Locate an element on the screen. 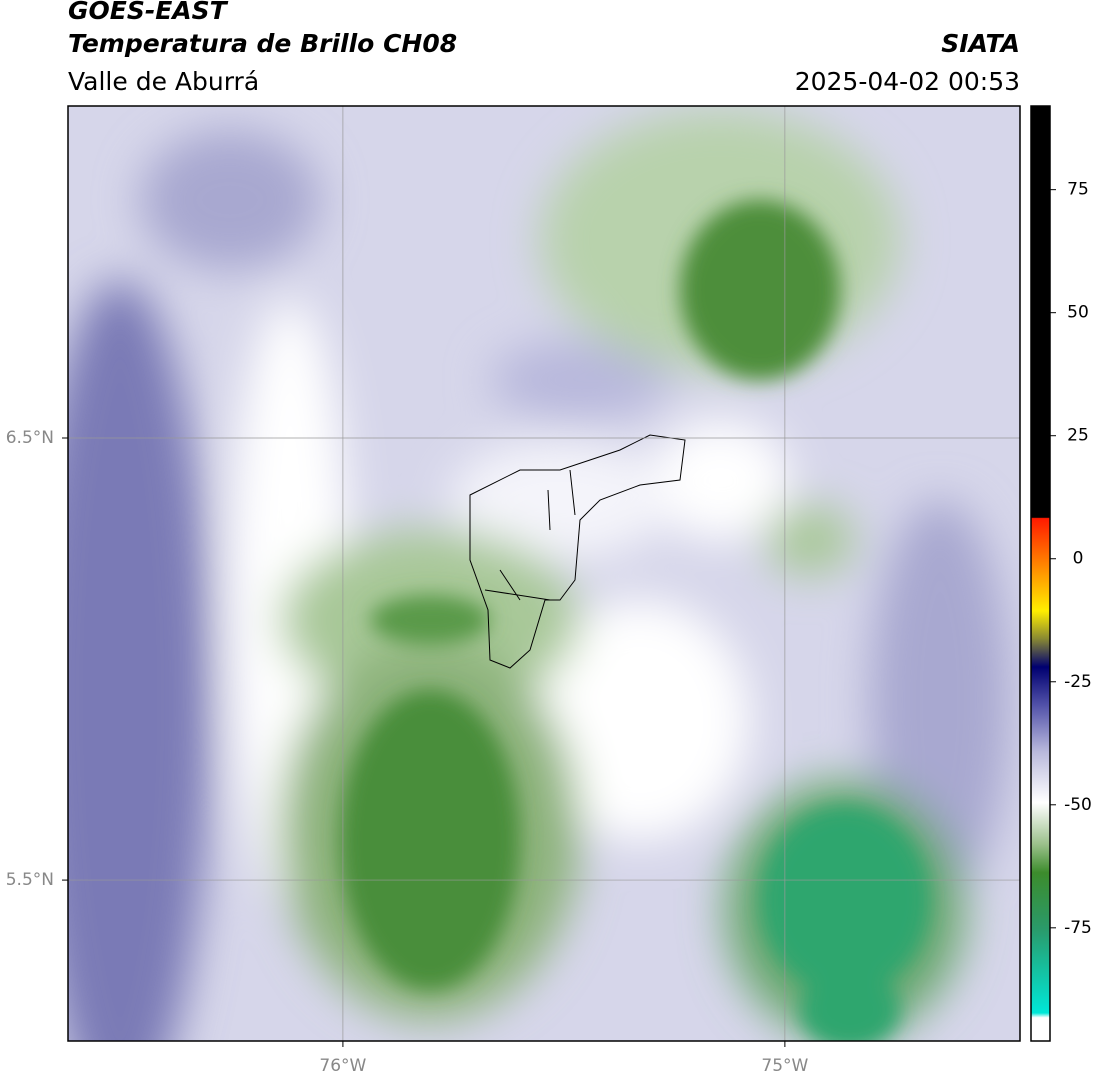  region: Valle de Aburrá is located at coordinates (163, 81).